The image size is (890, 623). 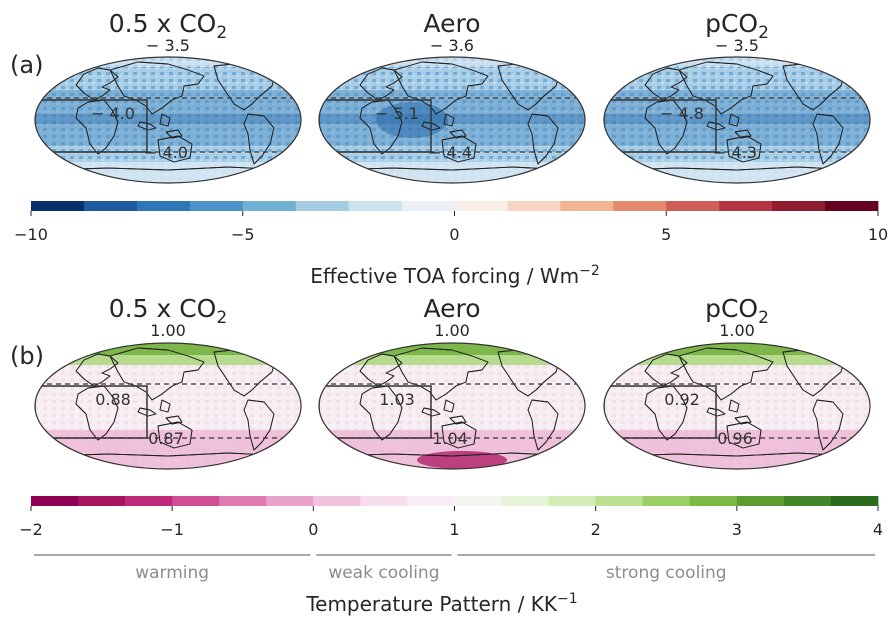 I want to click on tropics-value: 0.96, so click(x=735, y=438).